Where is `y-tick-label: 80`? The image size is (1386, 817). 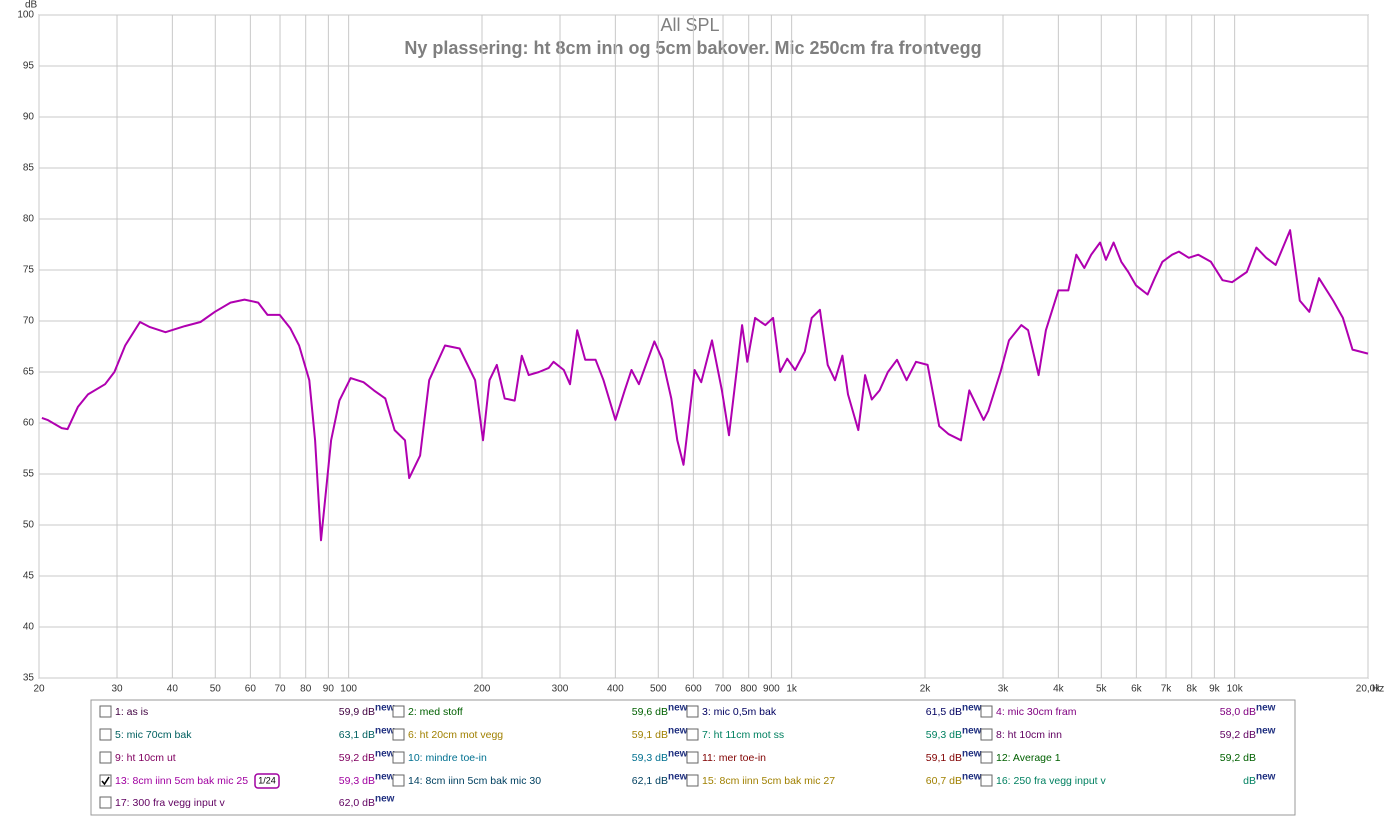
y-tick-label: 80 is located at coordinates (29, 219).